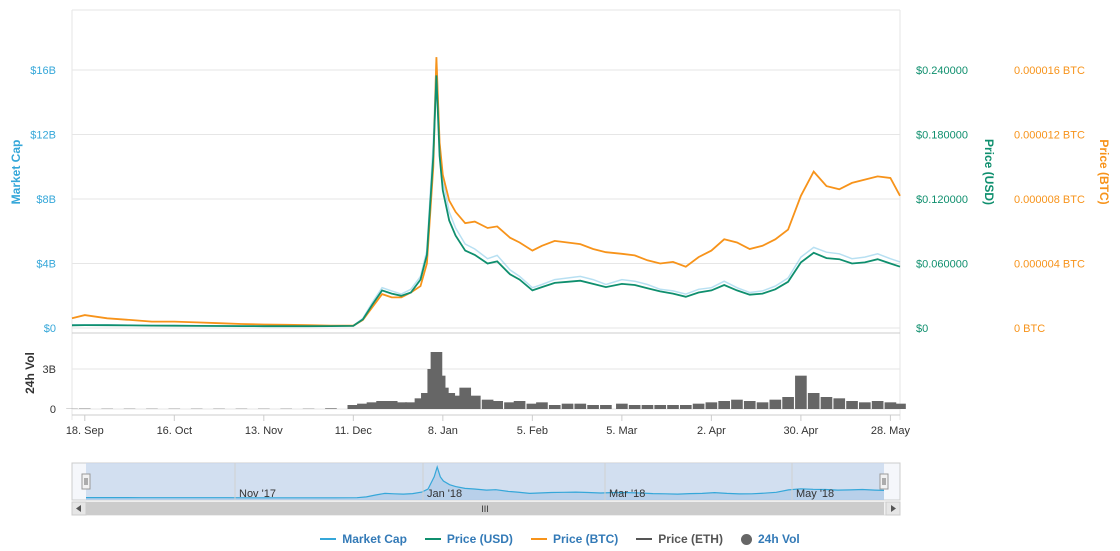 The image size is (1120, 551). Describe the element at coordinates (16, 172) in the screenshot. I see `market-cap-axis-title: Market Cap` at that location.